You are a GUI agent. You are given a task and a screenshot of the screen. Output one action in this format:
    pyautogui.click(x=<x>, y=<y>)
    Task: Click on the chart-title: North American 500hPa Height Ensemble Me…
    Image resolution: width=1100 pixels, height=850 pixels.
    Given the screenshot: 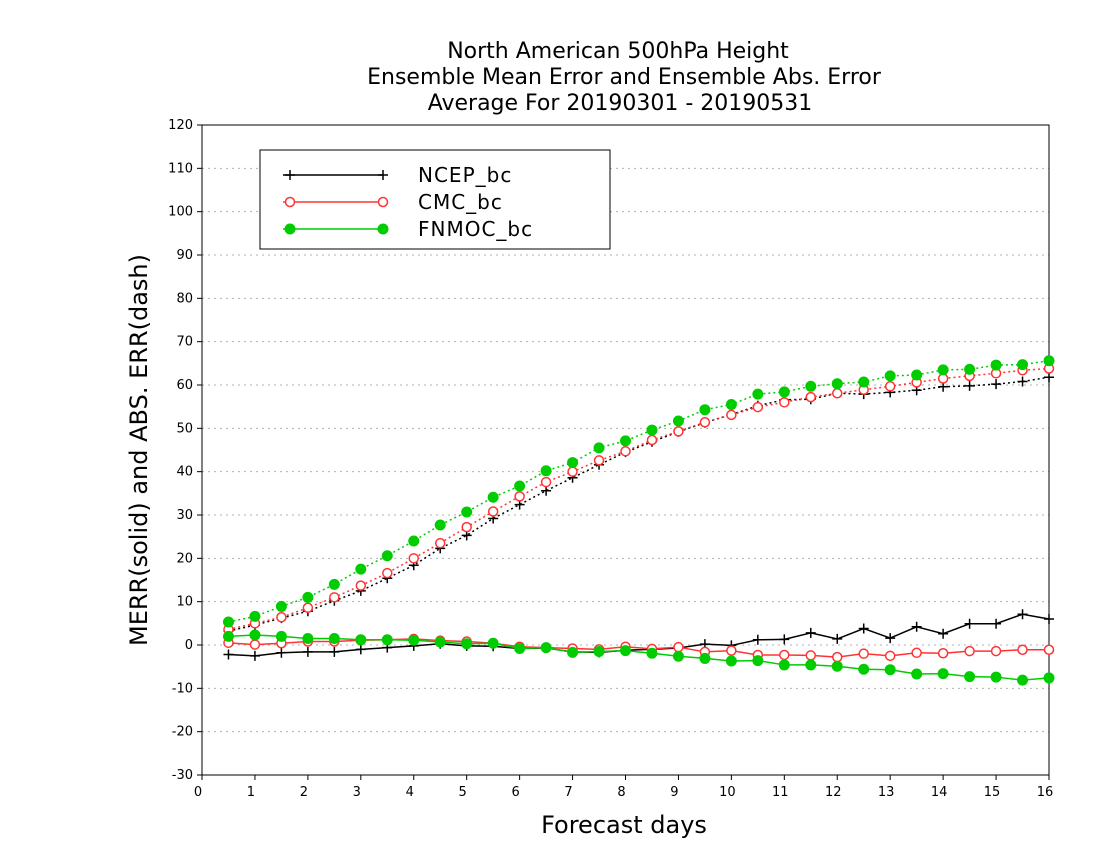 What is the action you would take?
    pyautogui.click(x=624, y=77)
    